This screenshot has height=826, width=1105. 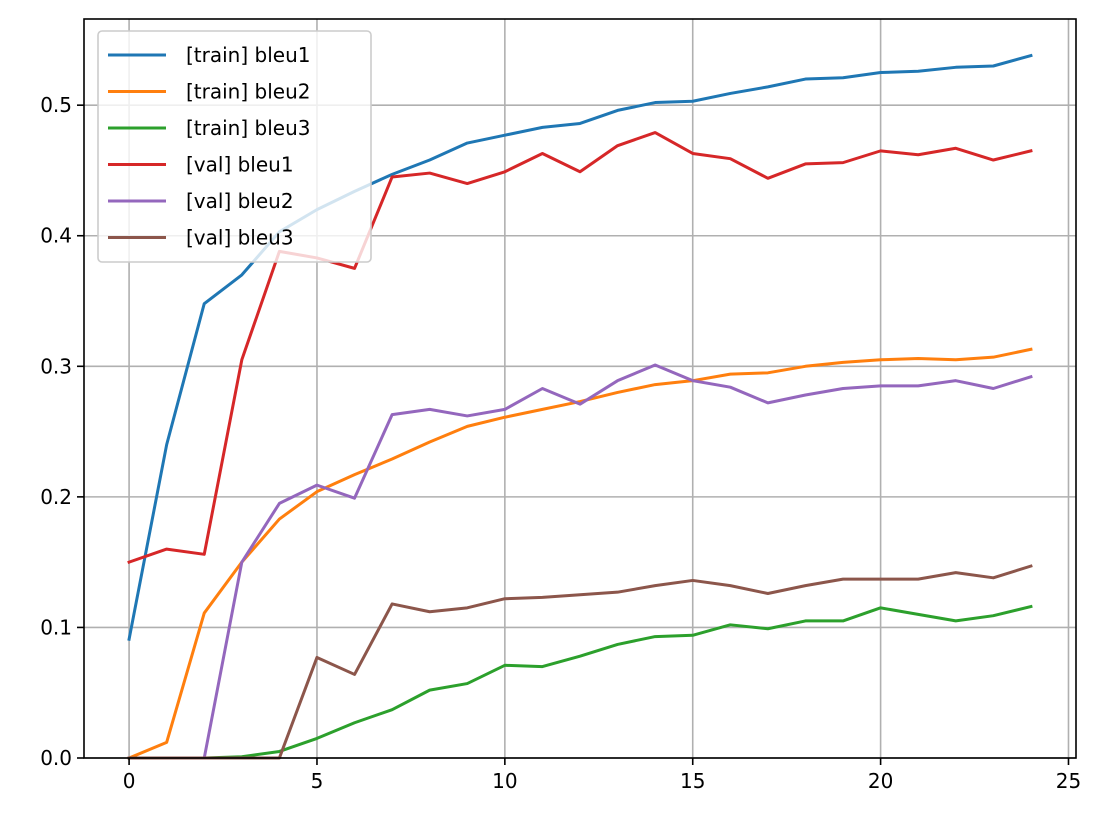 I want to click on legend-label: [train] bleu2, so click(x=248, y=92).